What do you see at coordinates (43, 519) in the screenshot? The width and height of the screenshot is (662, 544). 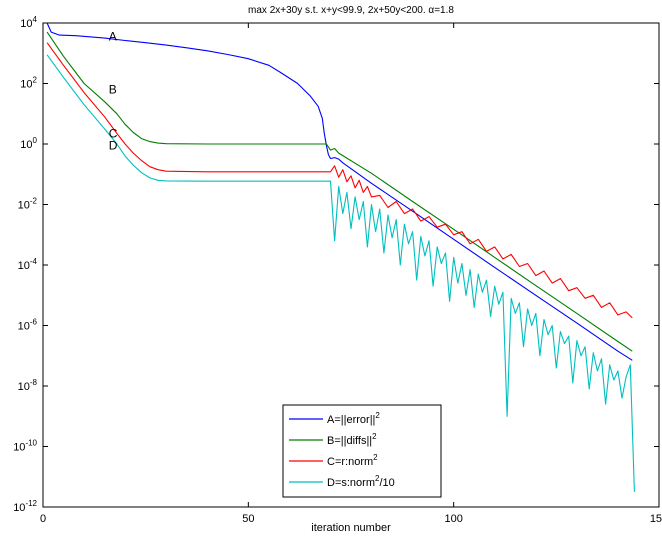 I see `x-tick-label: 0` at bounding box center [43, 519].